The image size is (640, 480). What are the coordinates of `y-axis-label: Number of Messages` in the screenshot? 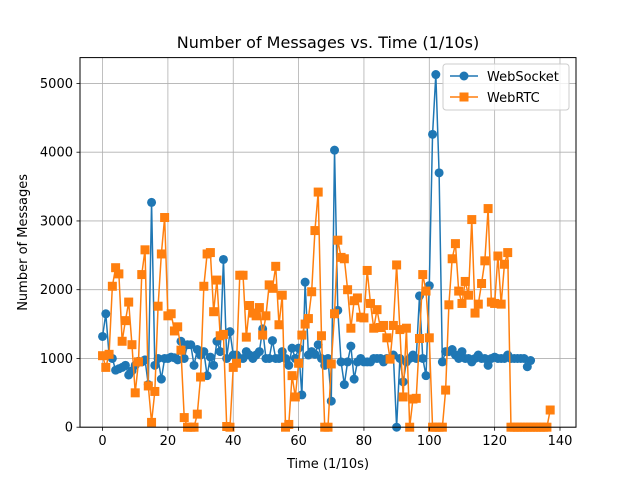 It's located at (23, 242).